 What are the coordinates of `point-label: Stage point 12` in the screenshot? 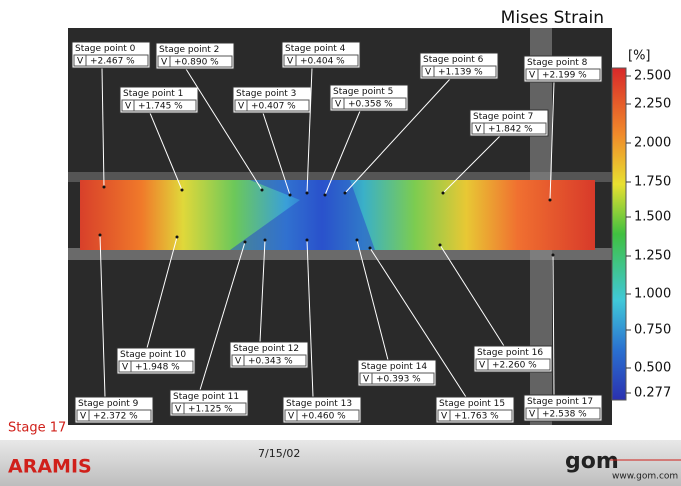 It's located at (266, 349).